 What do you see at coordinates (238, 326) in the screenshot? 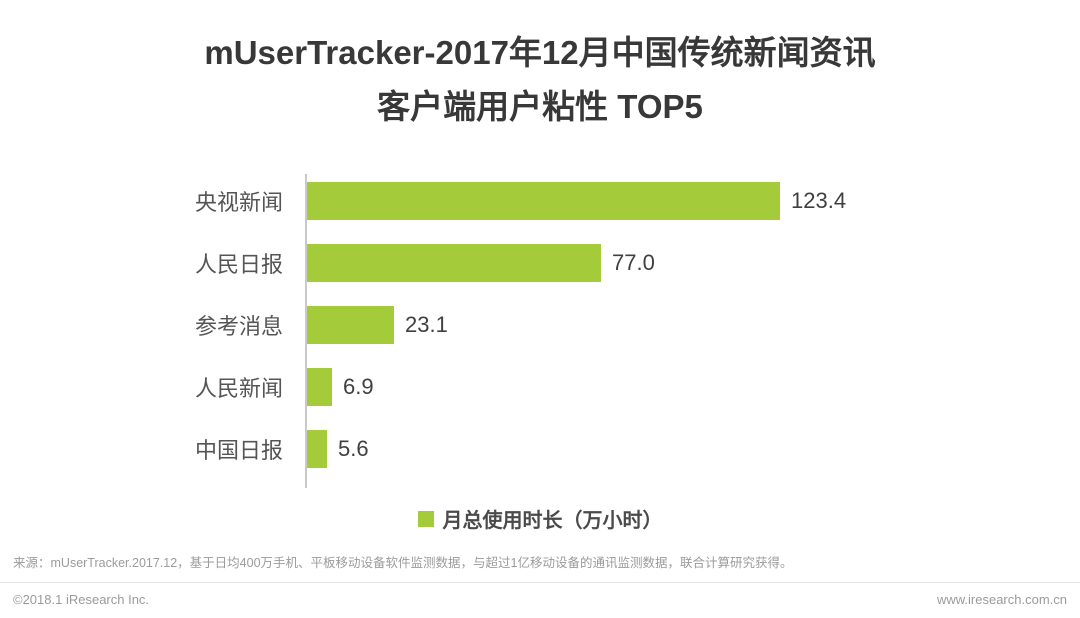
I see `category-label: 参考消息` at bounding box center [238, 326].